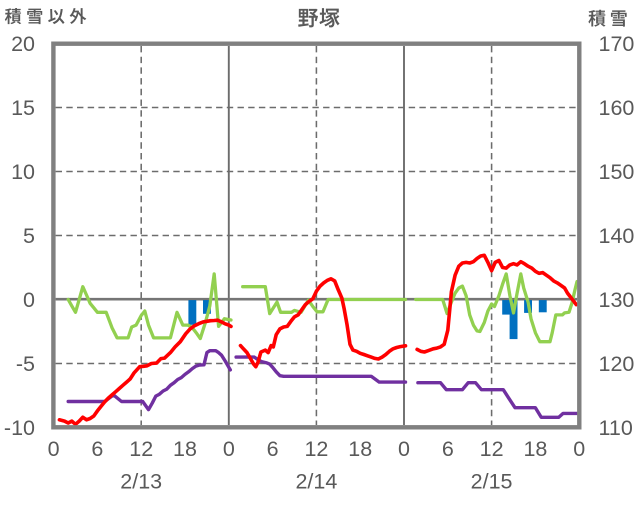 This screenshot has height=506, width=636. Describe the element at coordinates (617, 172) in the screenshot. I see `svg-text: 150` at that location.